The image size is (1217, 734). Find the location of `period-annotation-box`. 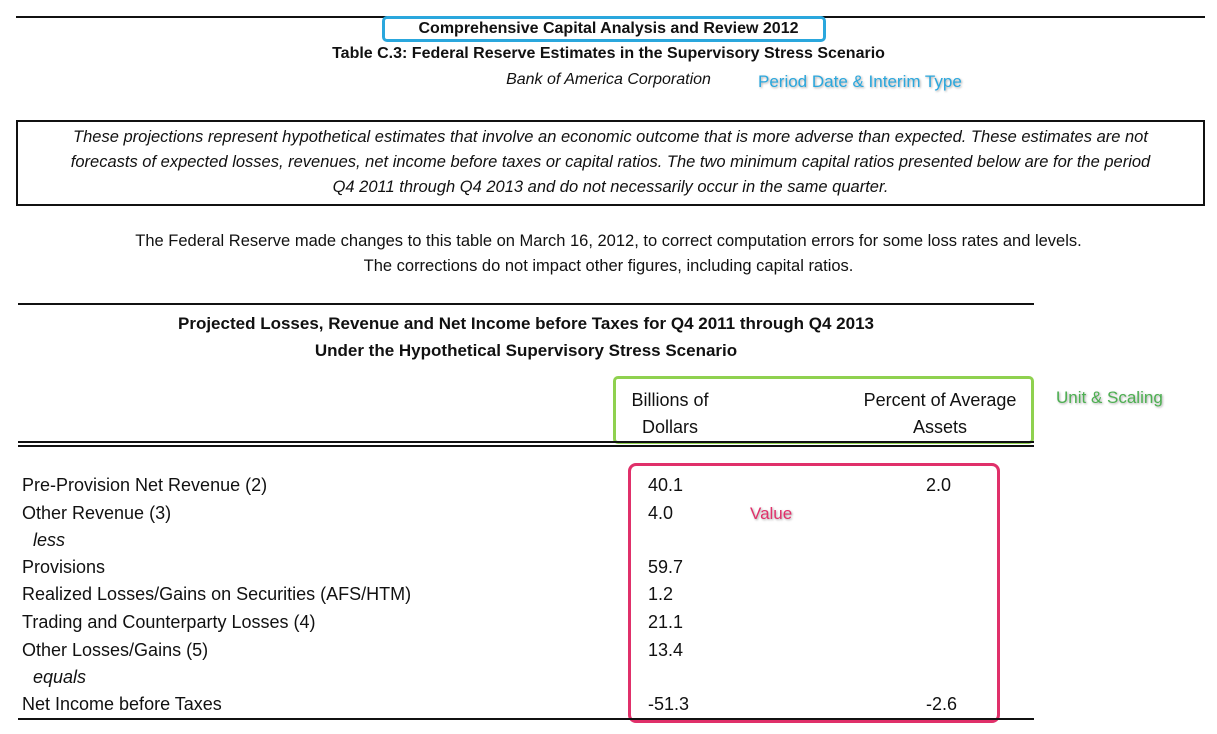

period-annotation-box is located at coordinates (604, 29).